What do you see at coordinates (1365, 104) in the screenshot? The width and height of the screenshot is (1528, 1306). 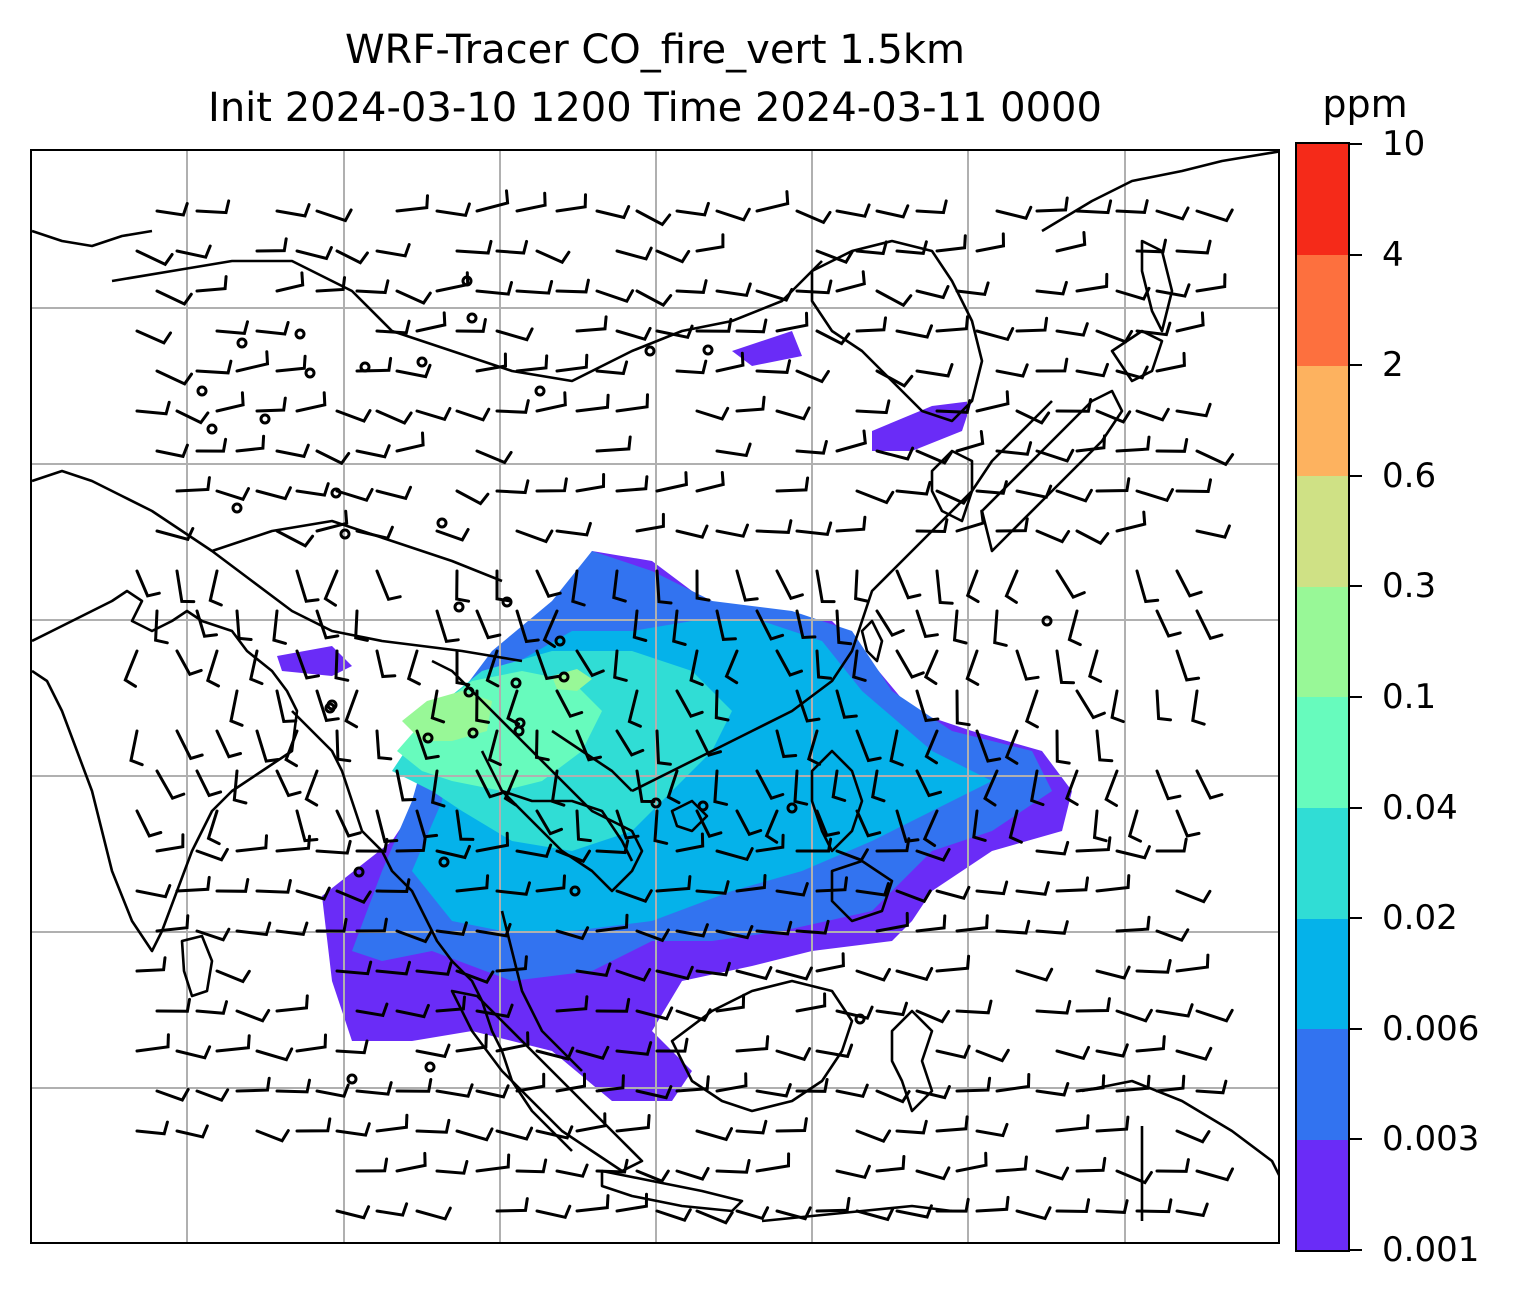 I see `colorbar-unit-label: ppm` at bounding box center [1365, 104].